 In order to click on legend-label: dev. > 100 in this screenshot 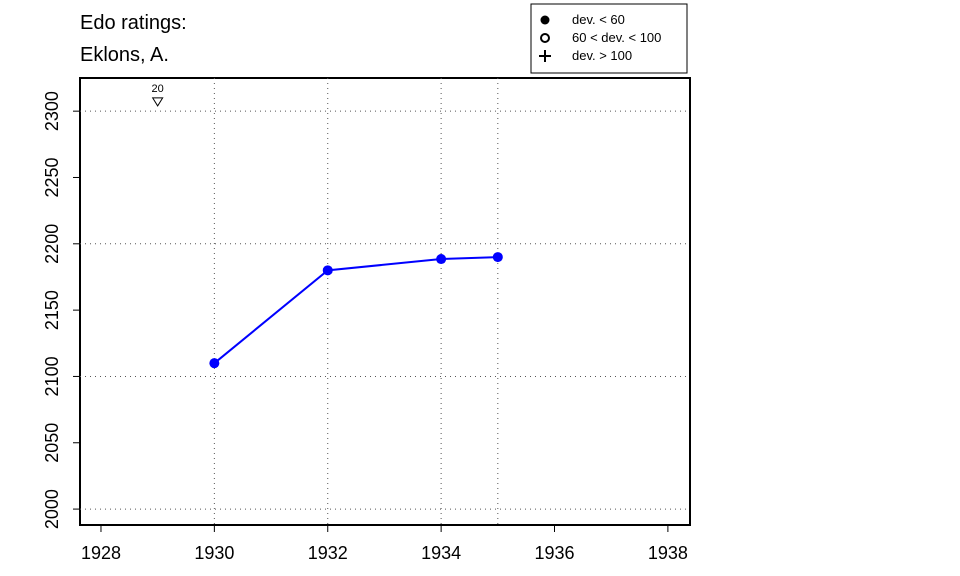, I will do `click(602, 55)`.